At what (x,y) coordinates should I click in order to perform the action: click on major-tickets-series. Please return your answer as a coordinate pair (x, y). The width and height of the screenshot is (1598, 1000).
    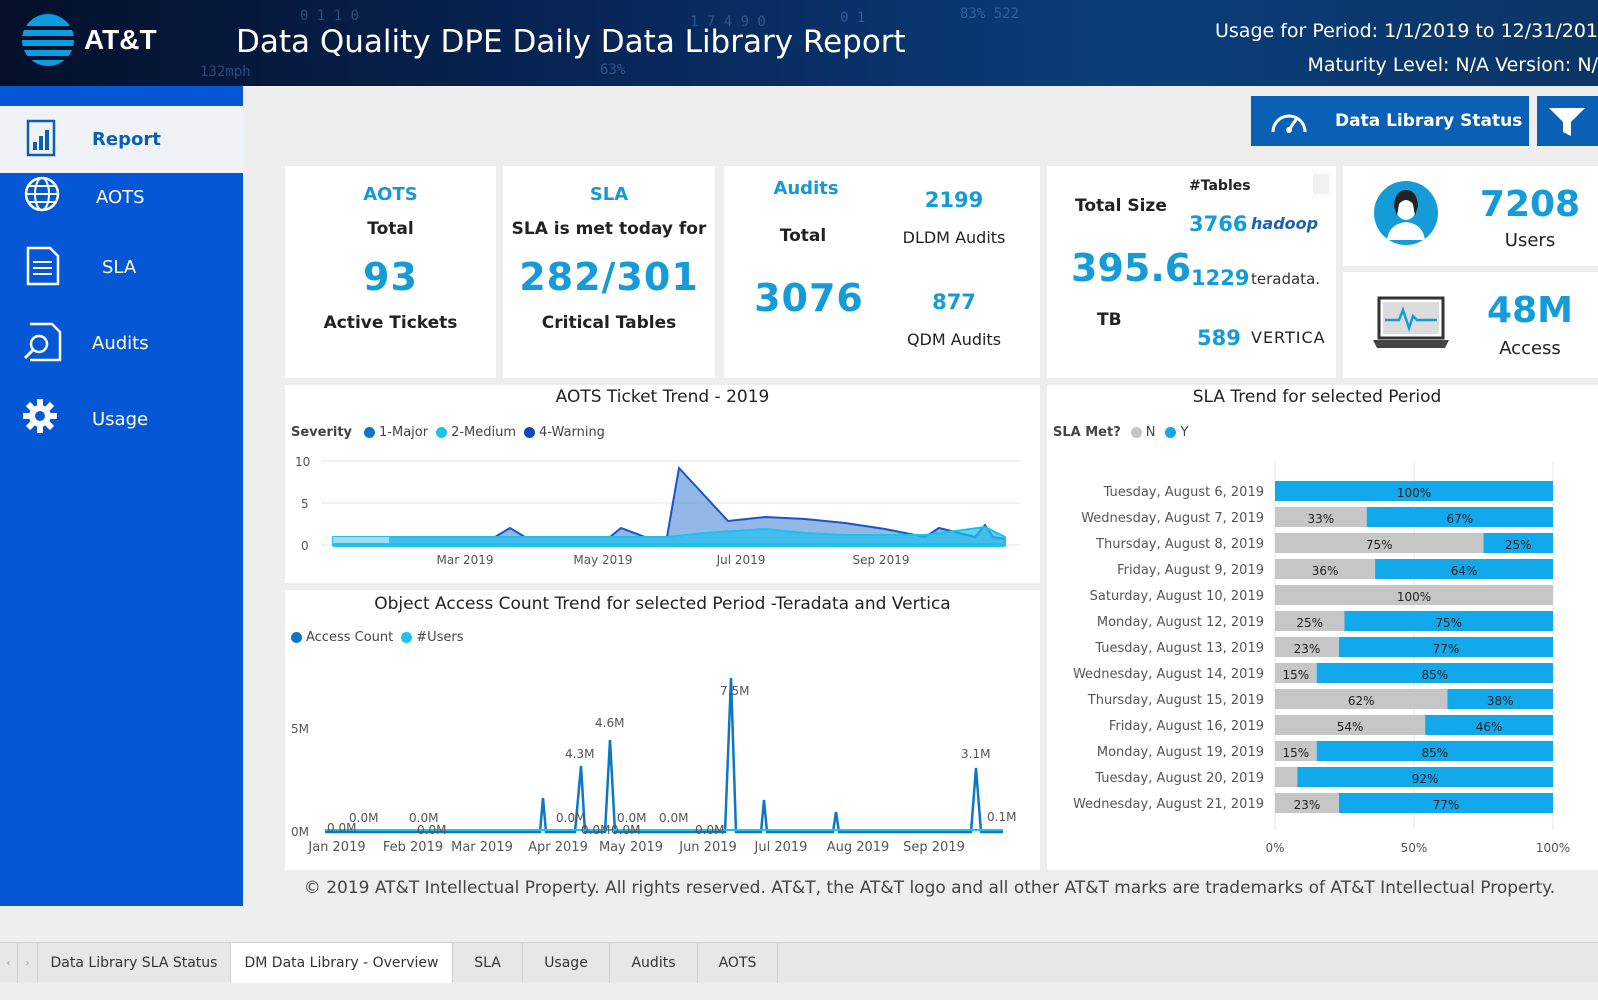
    Looking at the image, I should click on (669, 505).